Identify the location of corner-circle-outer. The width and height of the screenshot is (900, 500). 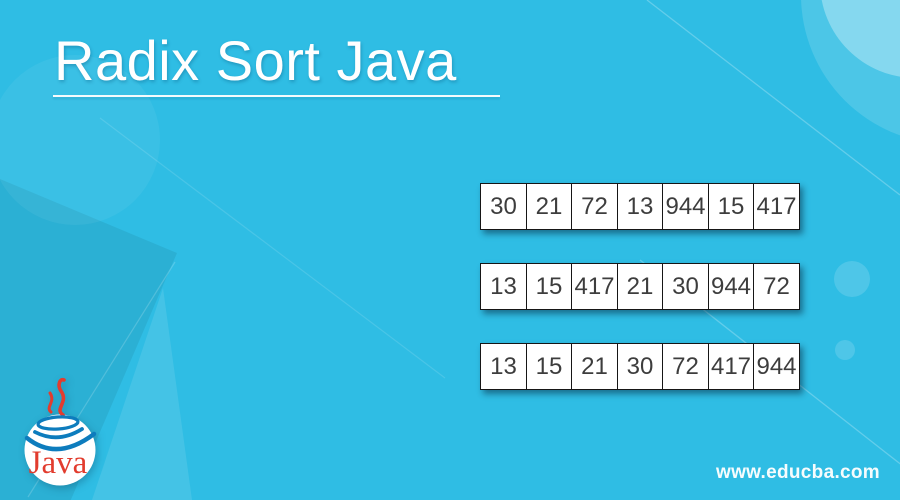
(850, 68).